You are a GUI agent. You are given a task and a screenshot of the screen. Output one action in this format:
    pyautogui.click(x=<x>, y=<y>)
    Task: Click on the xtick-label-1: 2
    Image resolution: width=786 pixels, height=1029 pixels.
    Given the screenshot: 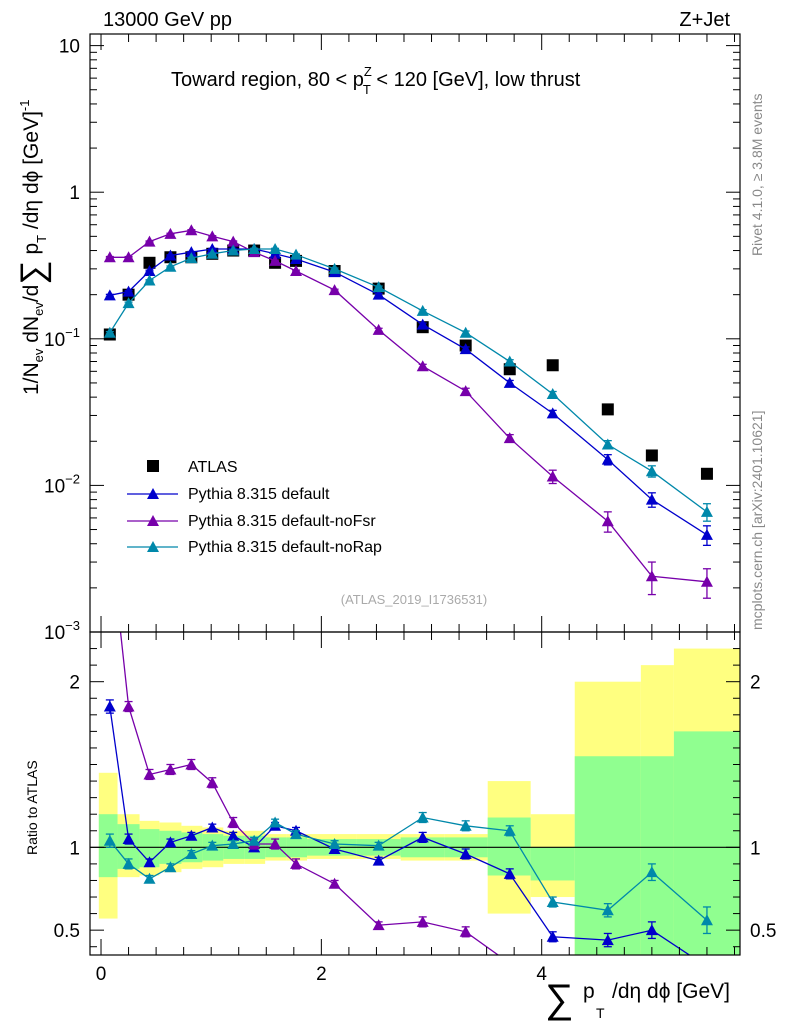 What is the action you would take?
    pyautogui.click(x=321, y=974)
    